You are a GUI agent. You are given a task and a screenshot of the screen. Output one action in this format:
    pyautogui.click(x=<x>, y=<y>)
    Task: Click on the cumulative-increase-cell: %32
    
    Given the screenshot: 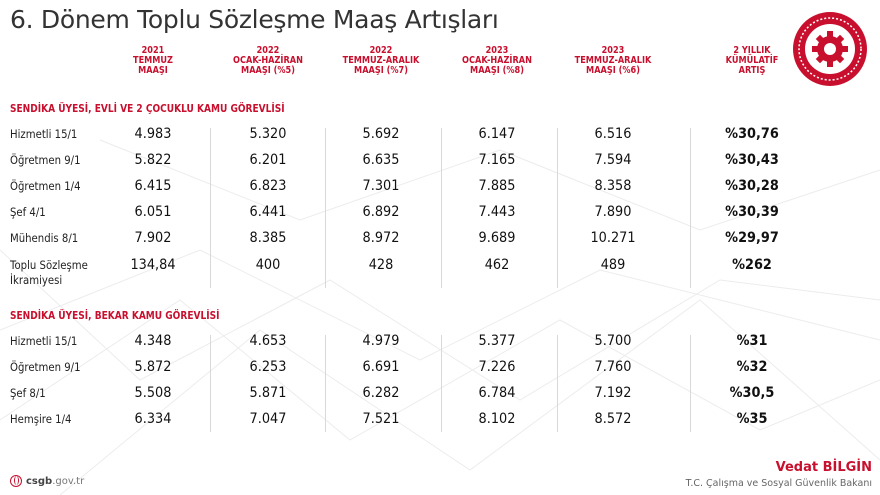 What is the action you would take?
    pyautogui.click(x=752, y=367)
    